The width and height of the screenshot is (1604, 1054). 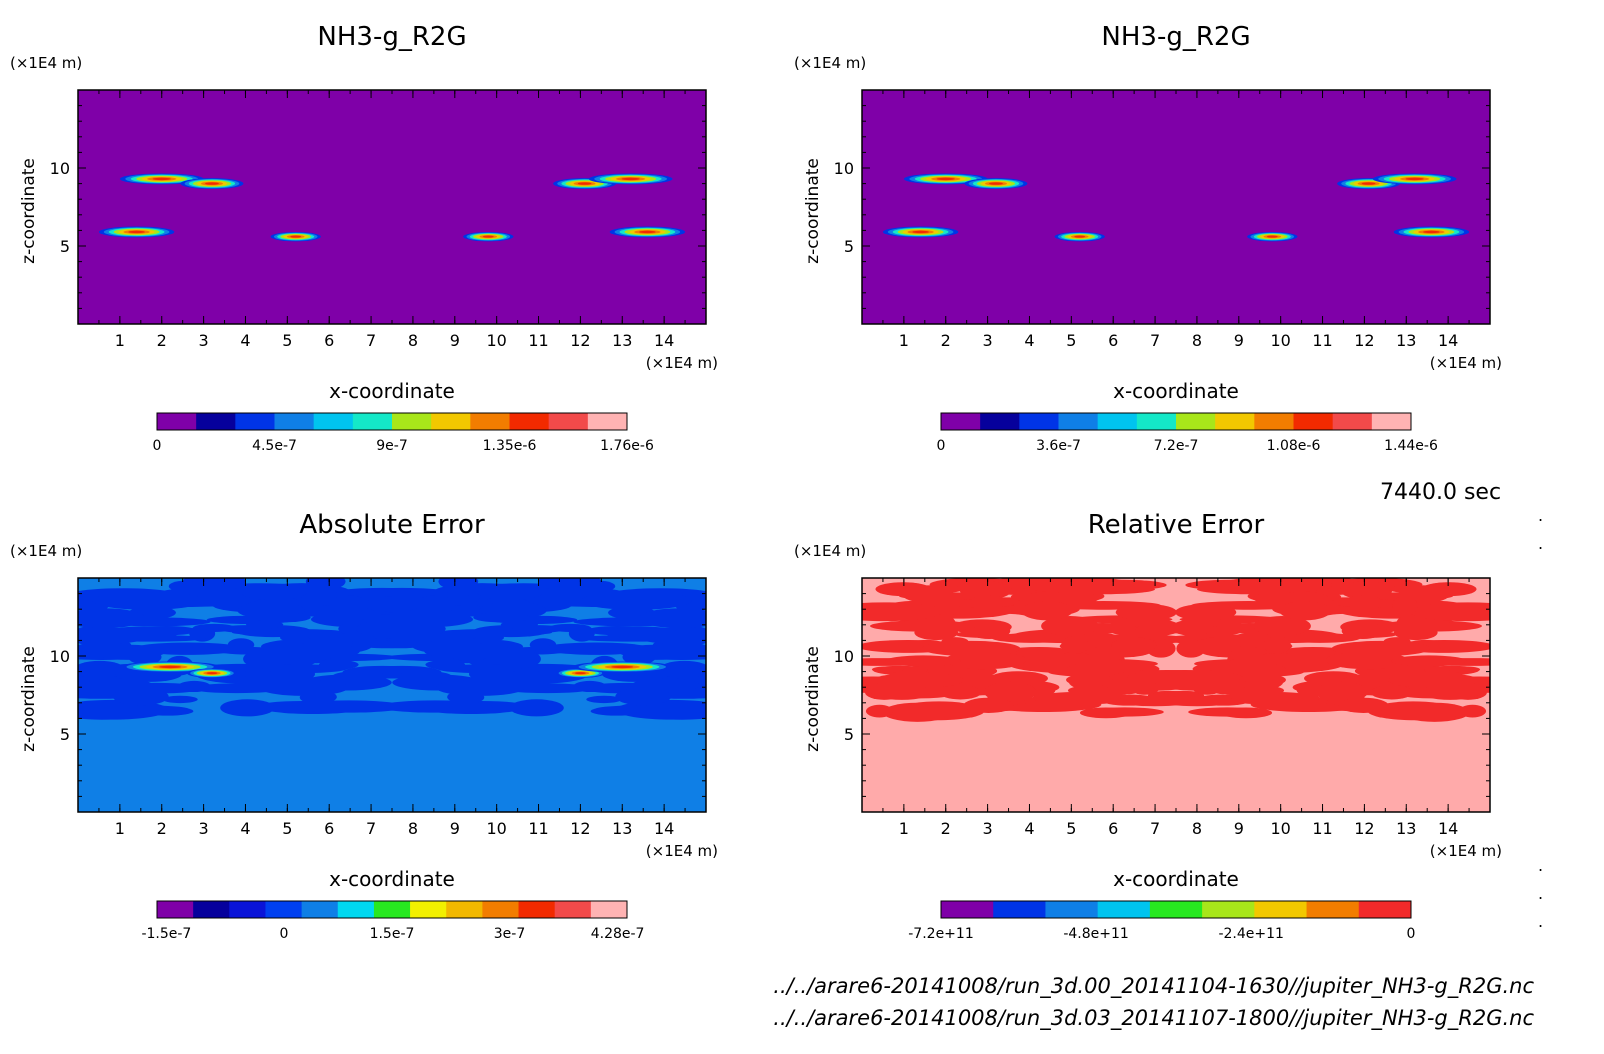 What do you see at coordinates (618, 934) in the screenshot?
I see `colorbar-label: 4.28e-7` at bounding box center [618, 934].